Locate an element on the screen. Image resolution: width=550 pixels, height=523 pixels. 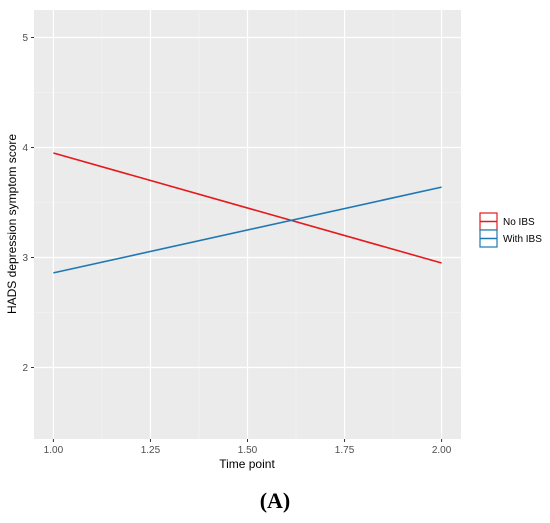
x-tick-label: 1.50 is located at coordinates (248, 450).